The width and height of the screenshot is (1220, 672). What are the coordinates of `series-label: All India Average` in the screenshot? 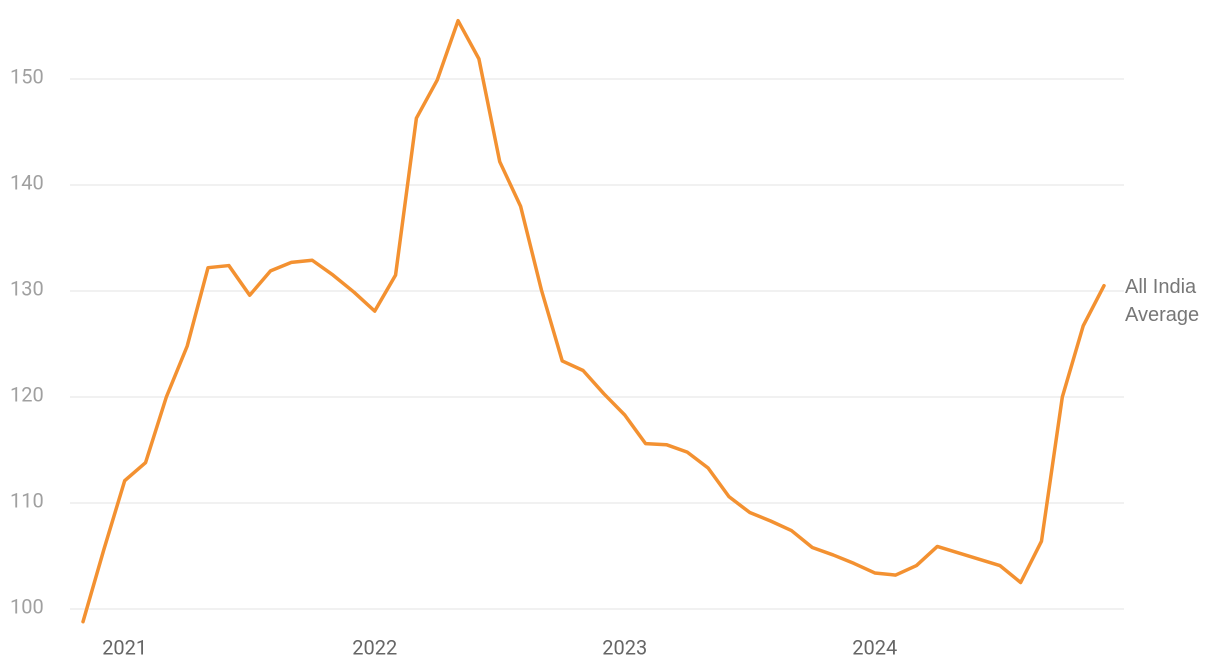 It's located at (1162, 301).